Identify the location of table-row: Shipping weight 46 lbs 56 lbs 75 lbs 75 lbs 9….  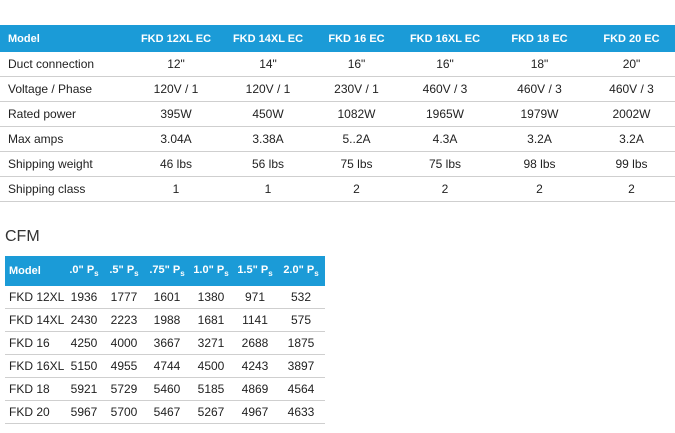
(337, 164).